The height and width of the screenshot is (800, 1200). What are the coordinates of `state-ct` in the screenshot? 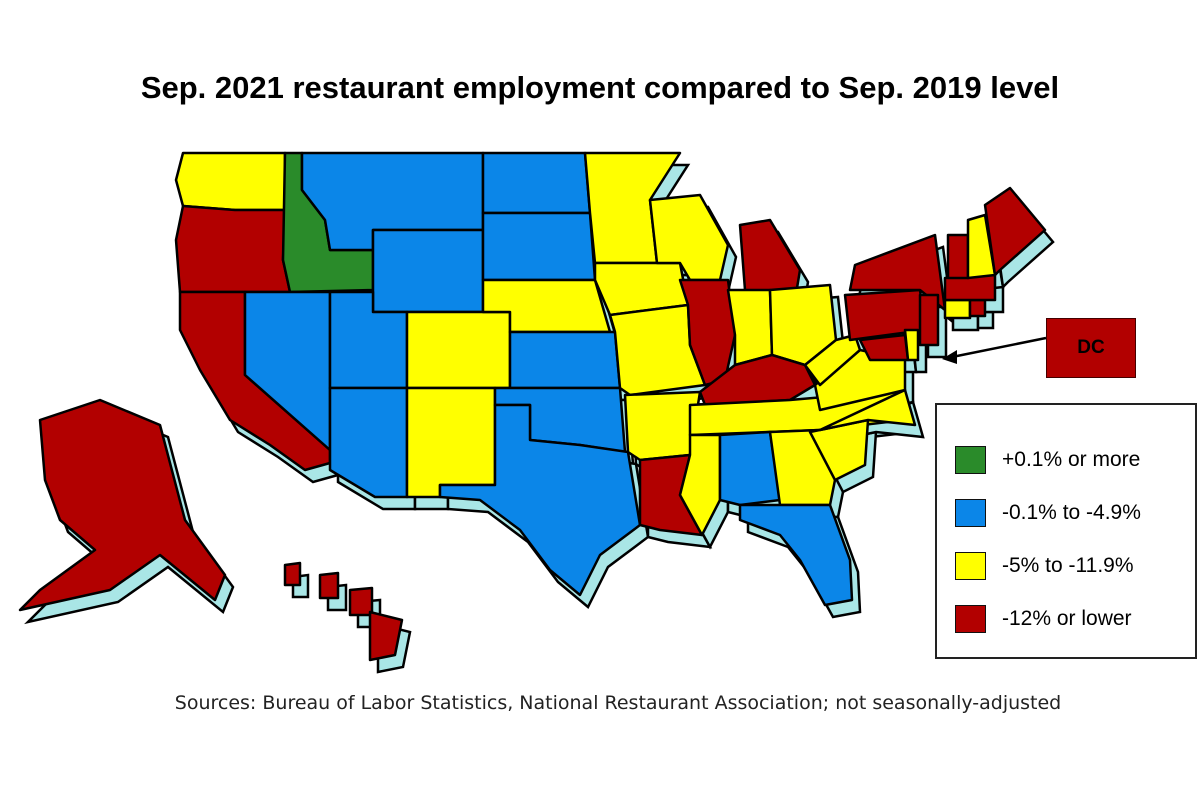 It's located at (957, 309).